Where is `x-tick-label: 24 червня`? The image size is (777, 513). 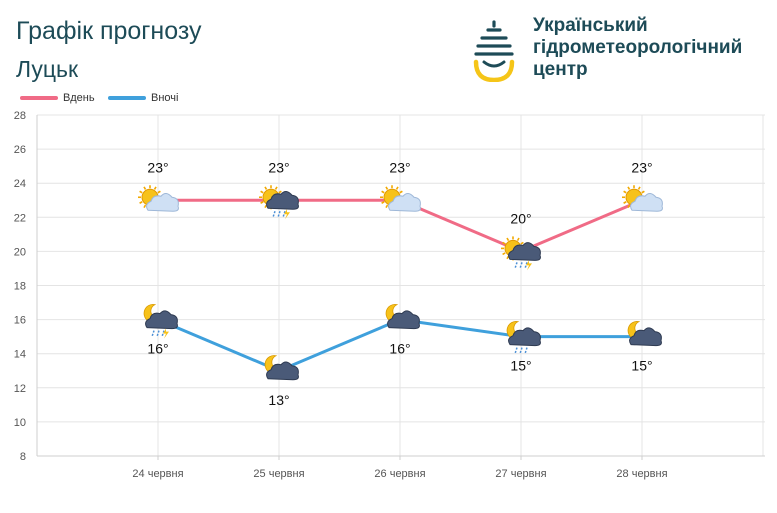 x-tick-label: 24 червня is located at coordinates (157, 474).